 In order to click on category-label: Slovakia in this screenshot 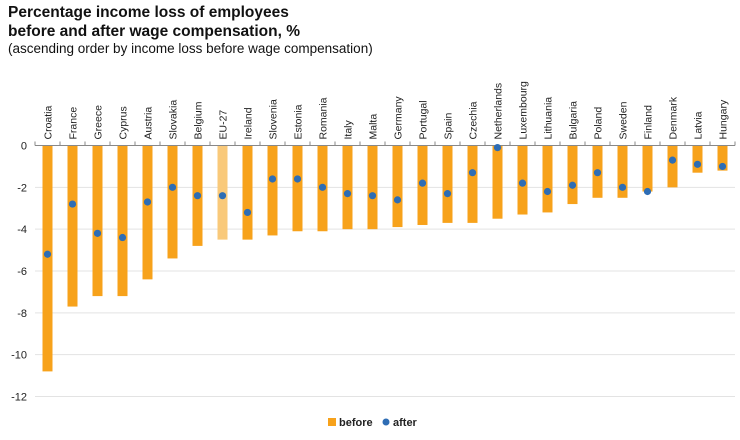, I will do `click(174, 120)`.